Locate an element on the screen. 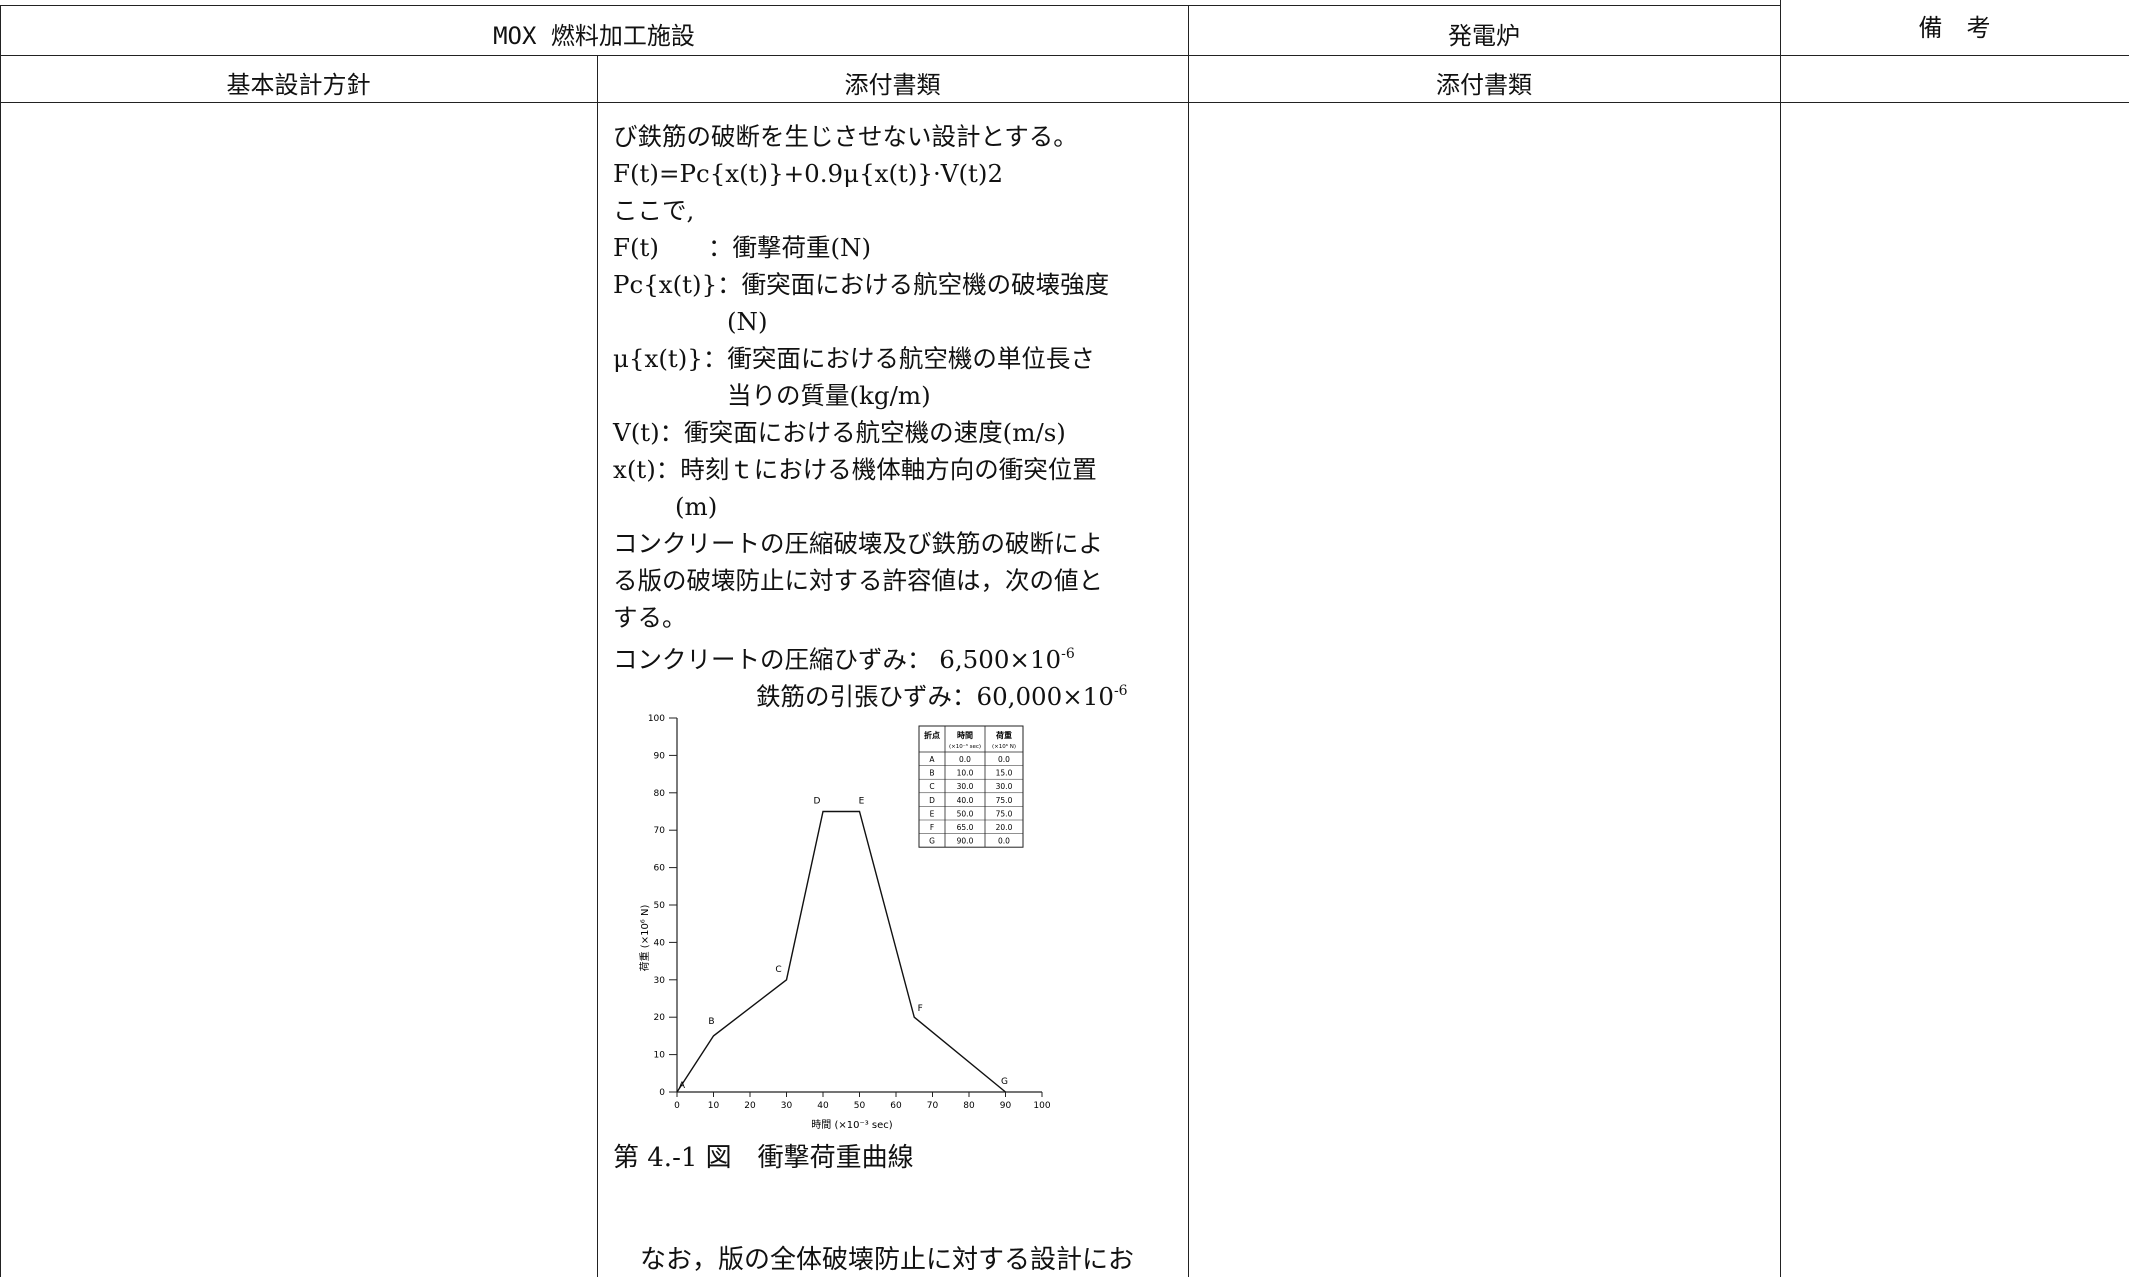 The image size is (2129, 1277). table-cell: 20.0 is located at coordinates (1004, 827).